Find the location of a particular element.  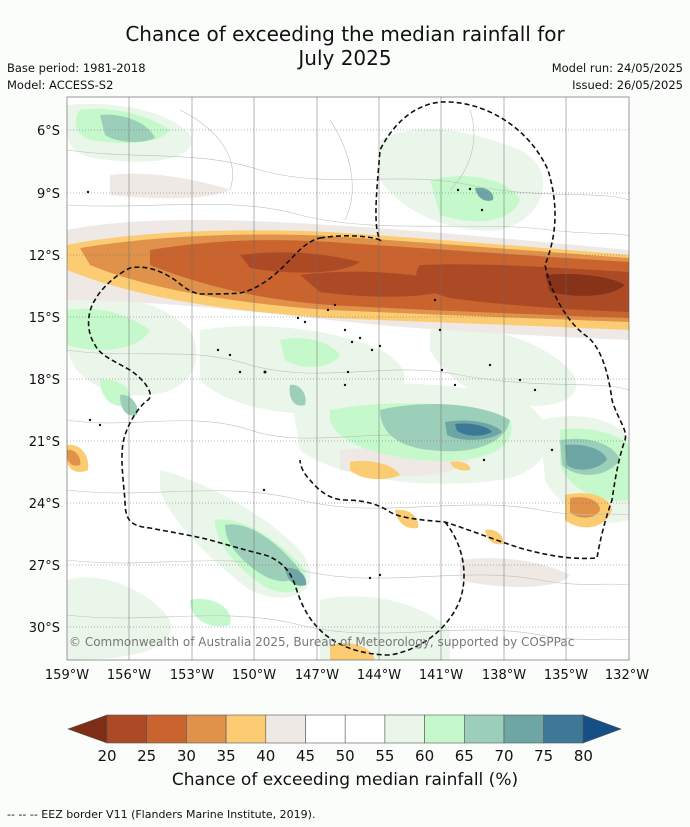

dark-brown-patches is located at coordinates (585, 285).